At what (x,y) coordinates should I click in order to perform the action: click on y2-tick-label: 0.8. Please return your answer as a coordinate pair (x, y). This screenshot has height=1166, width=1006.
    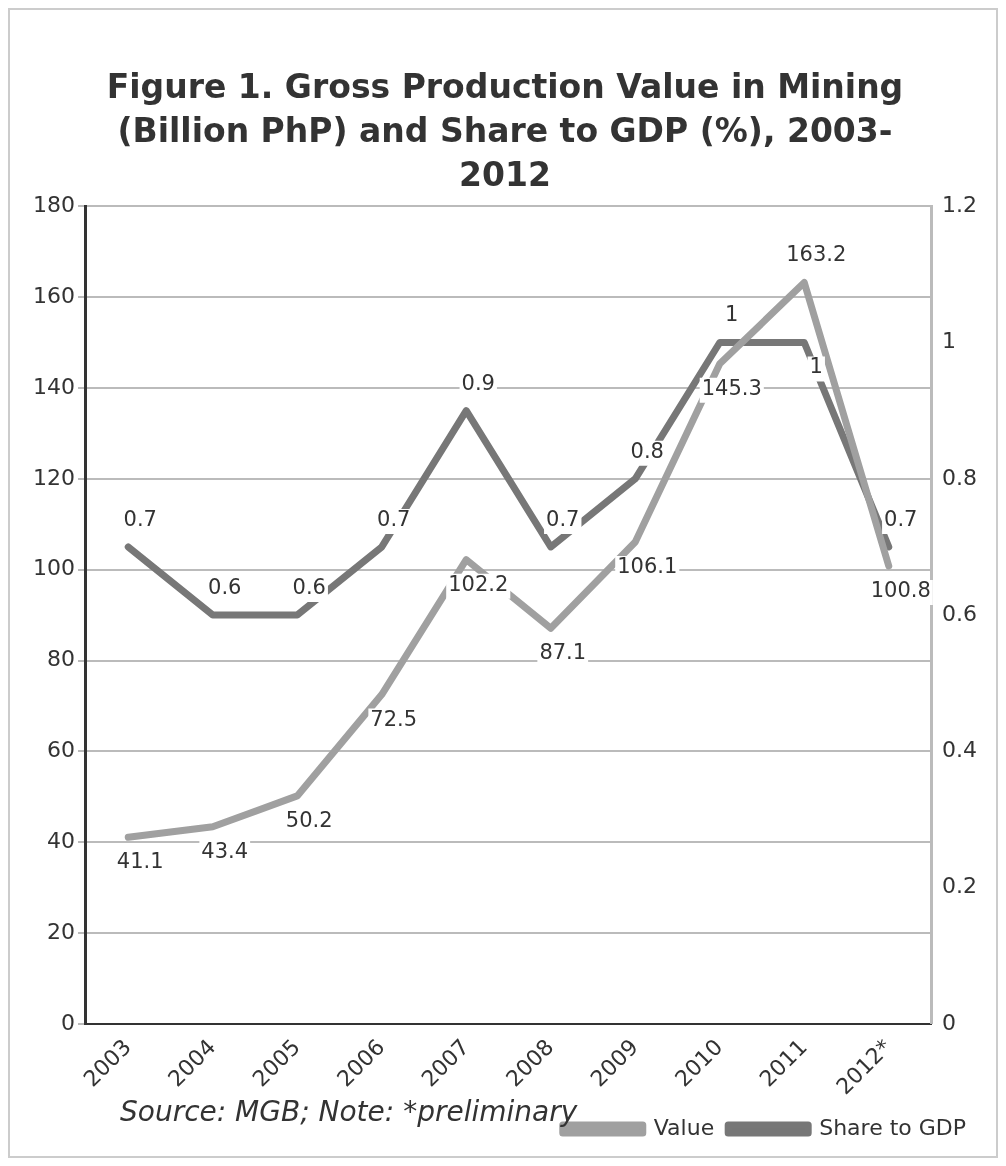
    Looking at the image, I should click on (960, 477).